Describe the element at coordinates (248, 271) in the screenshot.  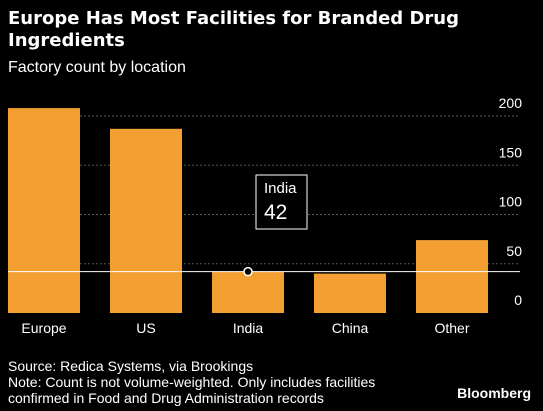
I see `highlight-marker` at that location.